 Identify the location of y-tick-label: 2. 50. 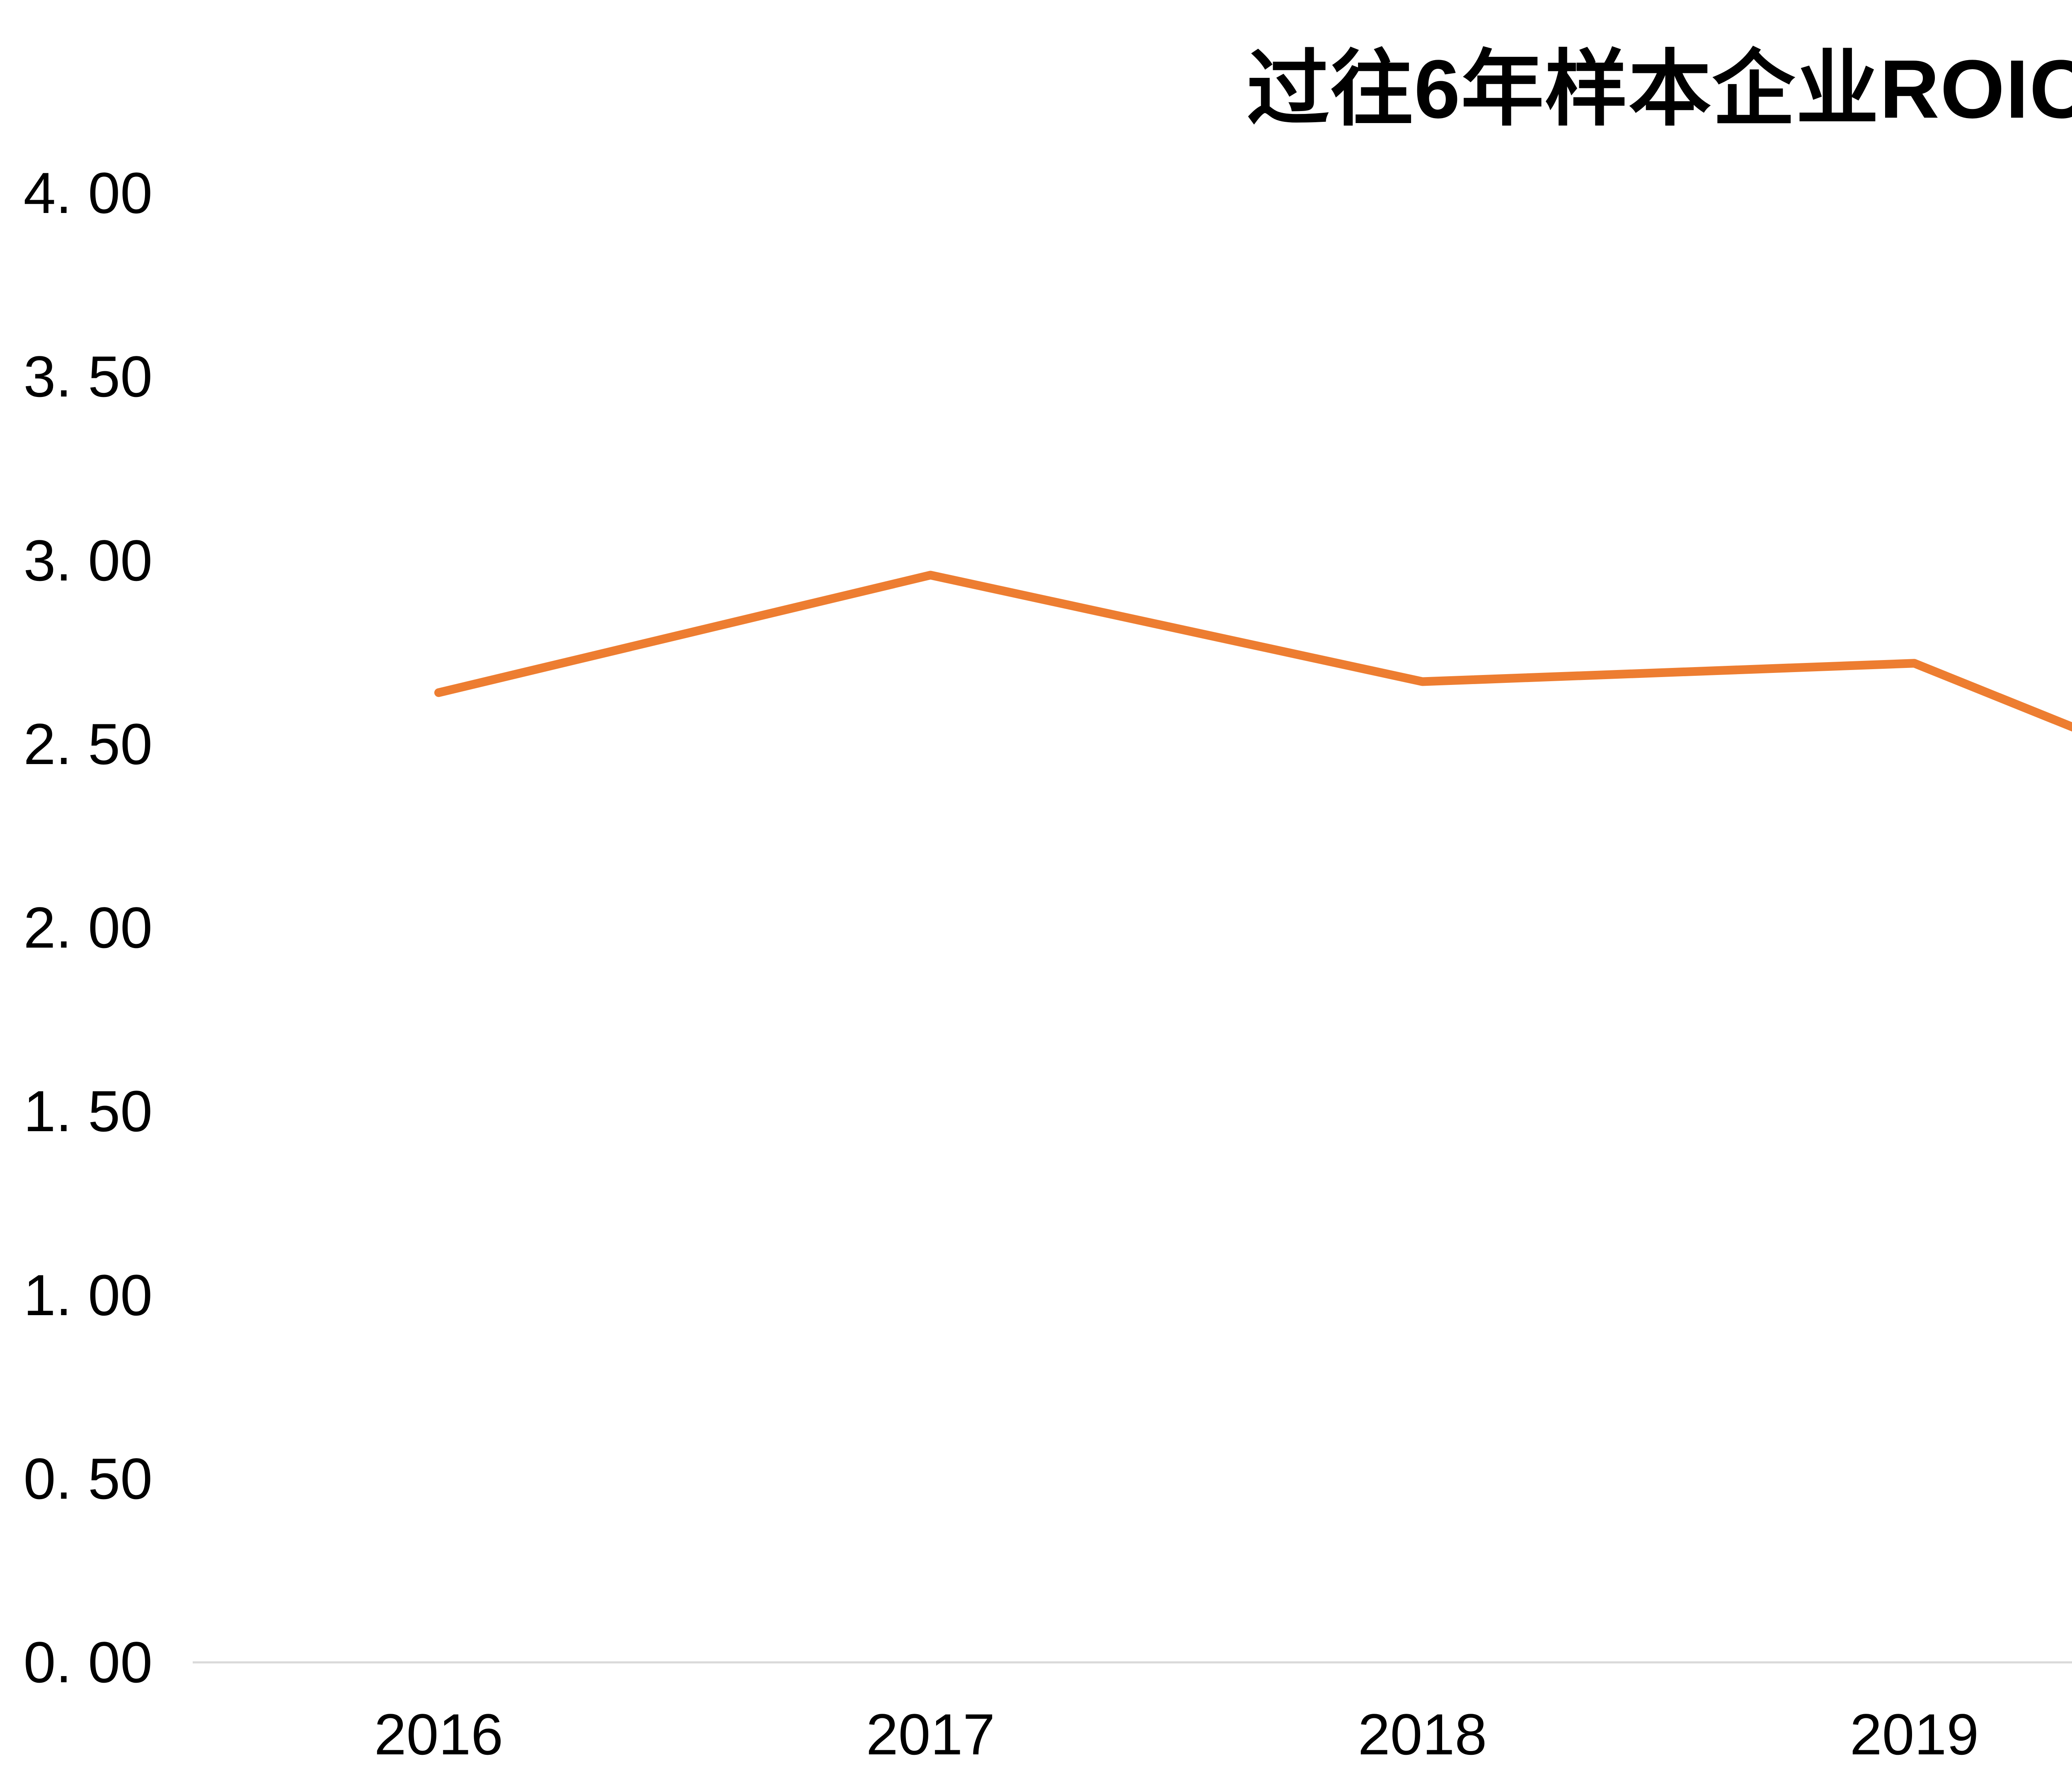
(87, 743).